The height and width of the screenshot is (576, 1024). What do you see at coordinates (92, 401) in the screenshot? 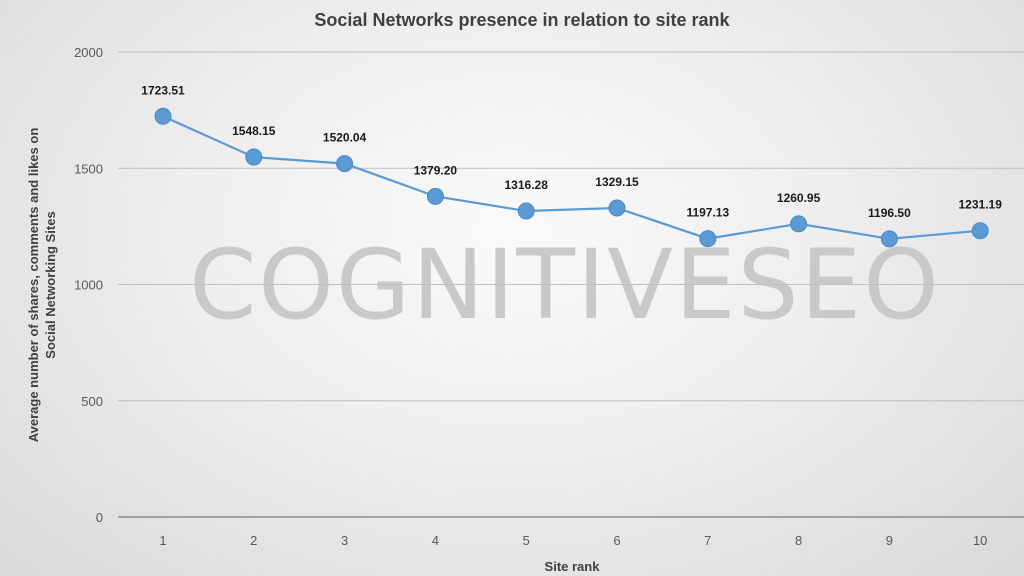
I see `y-tick-label: 500` at bounding box center [92, 401].